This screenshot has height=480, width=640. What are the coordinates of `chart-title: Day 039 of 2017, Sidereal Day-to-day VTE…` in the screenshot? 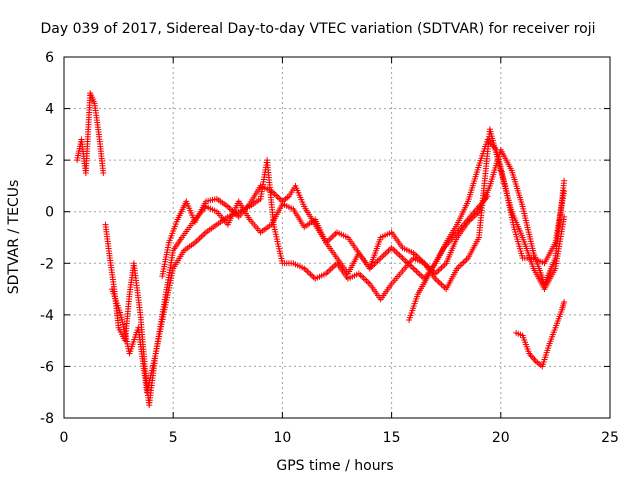 It's located at (317, 29).